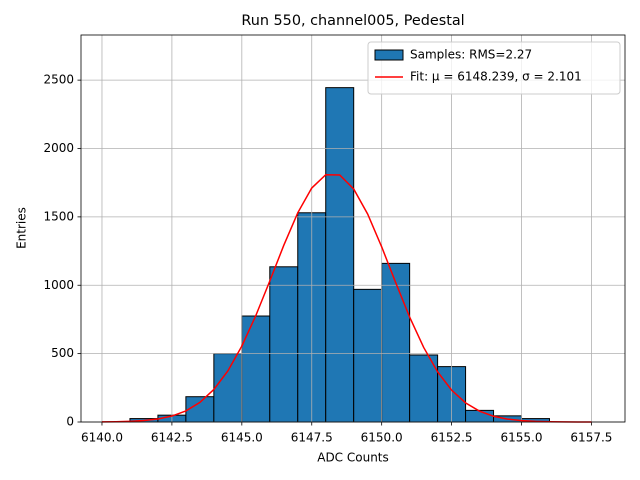 This screenshot has height=480, width=640. I want to click on x-tick-label: 6150.0, so click(382, 438).